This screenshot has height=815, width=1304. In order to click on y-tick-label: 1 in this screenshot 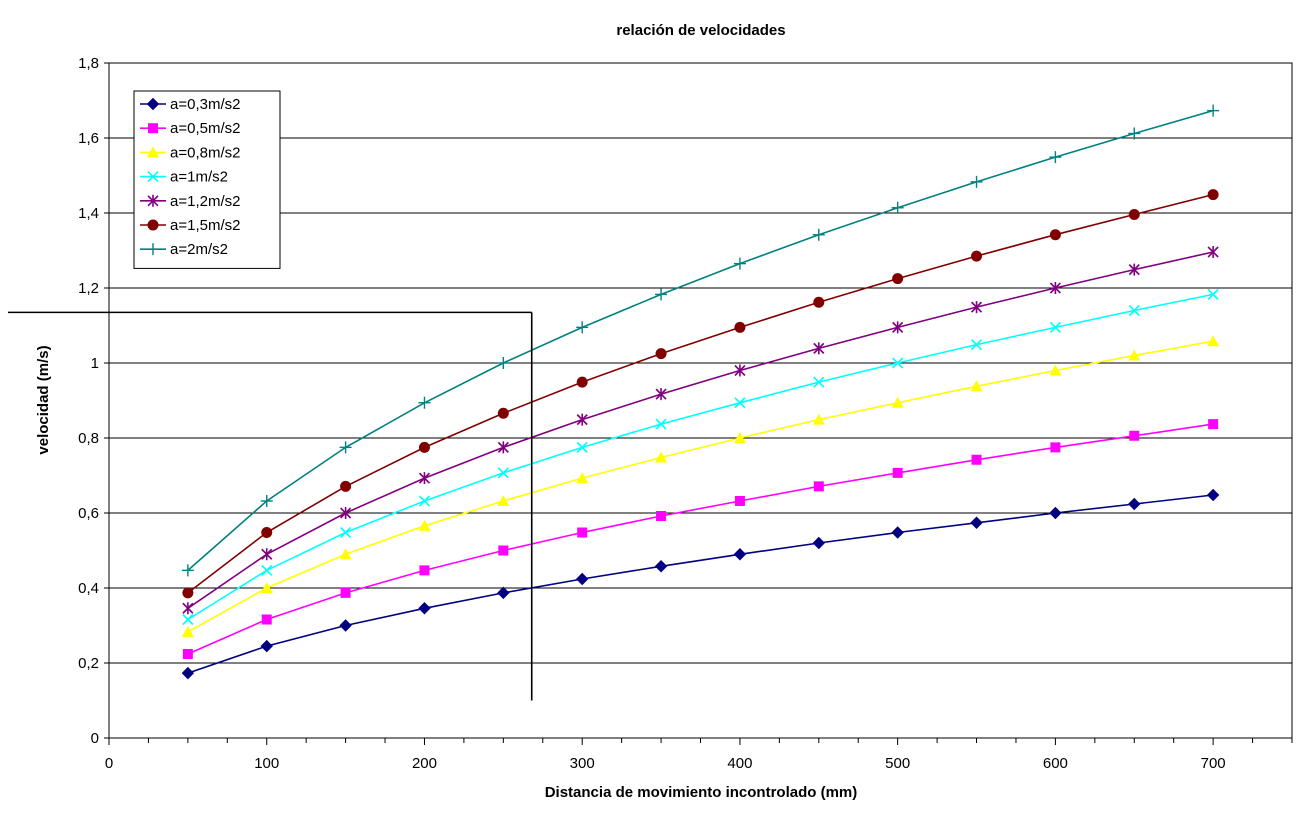, I will do `click(95, 363)`.